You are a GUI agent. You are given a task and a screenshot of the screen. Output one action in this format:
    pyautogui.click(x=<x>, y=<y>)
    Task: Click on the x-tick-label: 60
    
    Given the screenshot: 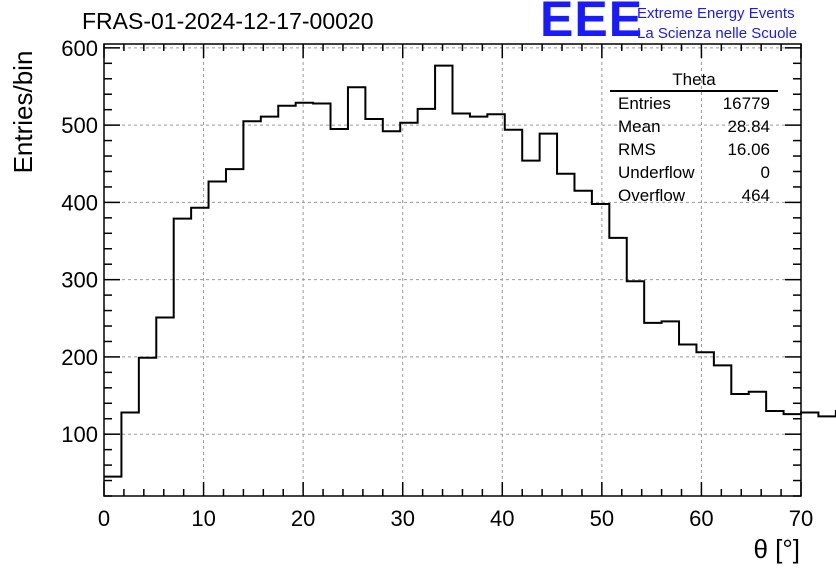 What is the action you would take?
    pyautogui.click(x=701, y=518)
    